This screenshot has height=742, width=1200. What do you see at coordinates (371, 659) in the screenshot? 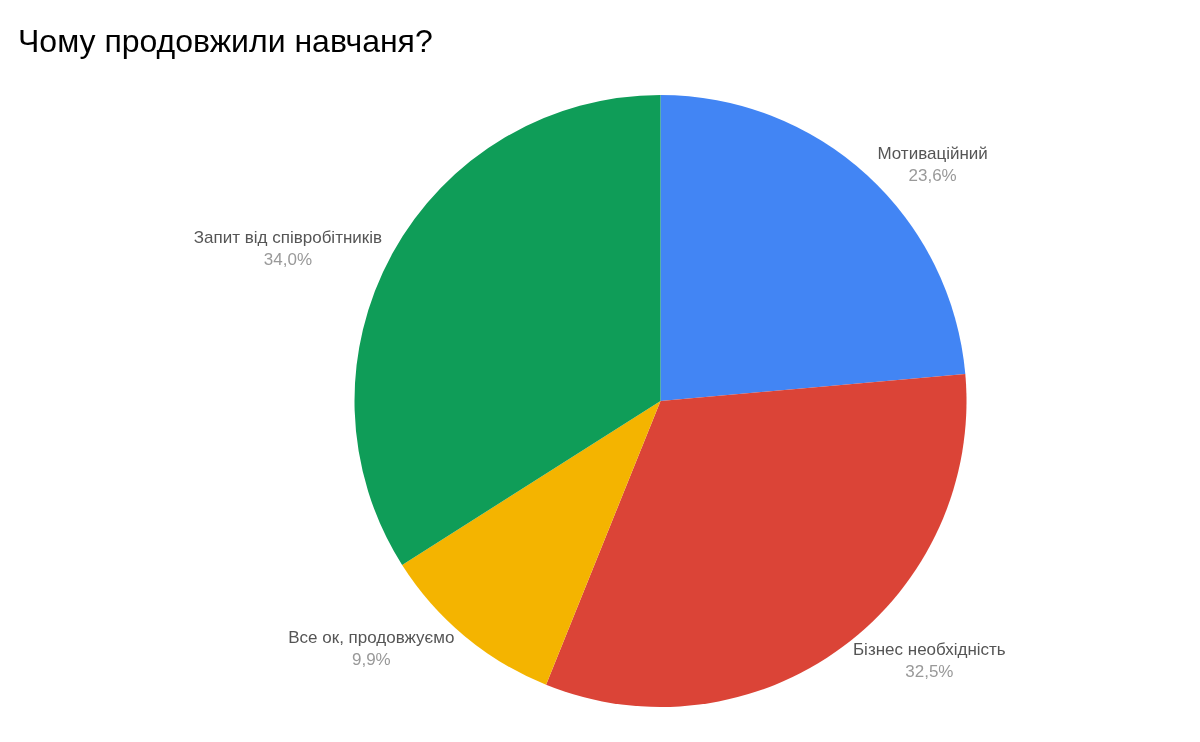
I see `data-label: 9,9%` at bounding box center [371, 659].